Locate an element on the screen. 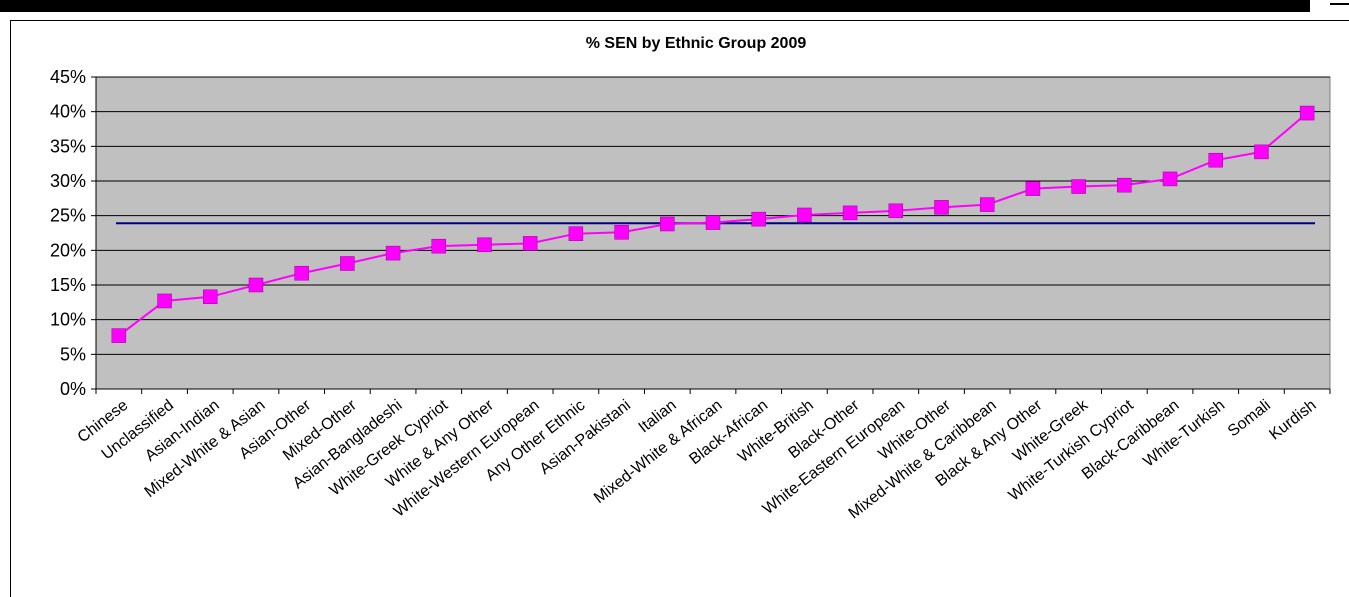  y-tick-label: 20% is located at coordinates (68, 250).